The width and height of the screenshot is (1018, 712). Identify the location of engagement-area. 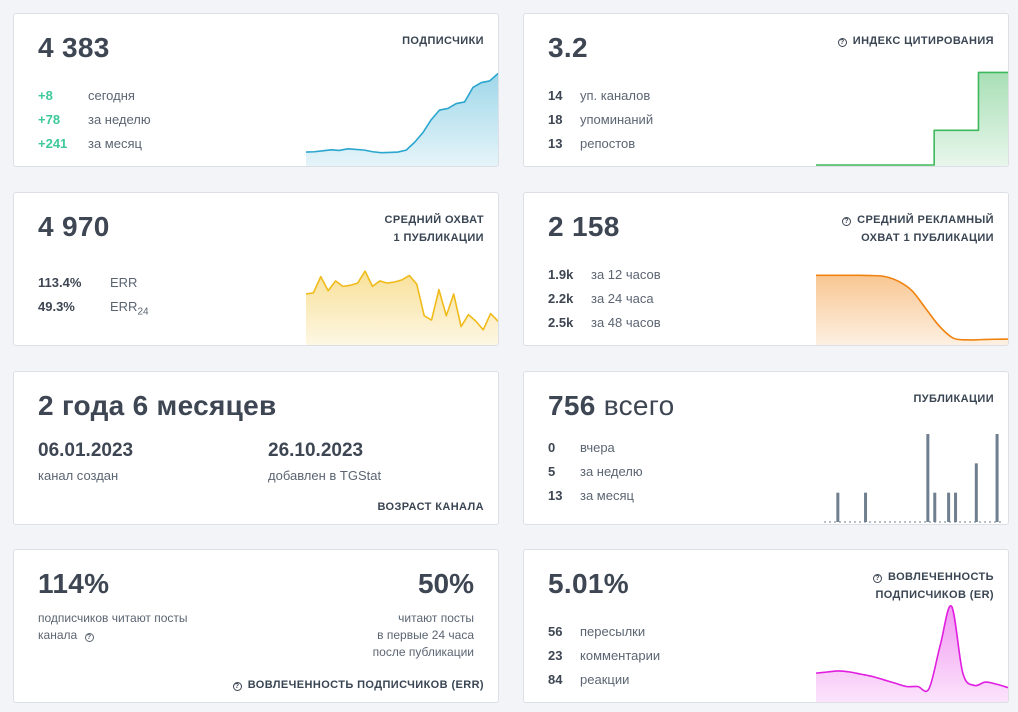
(912, 653).